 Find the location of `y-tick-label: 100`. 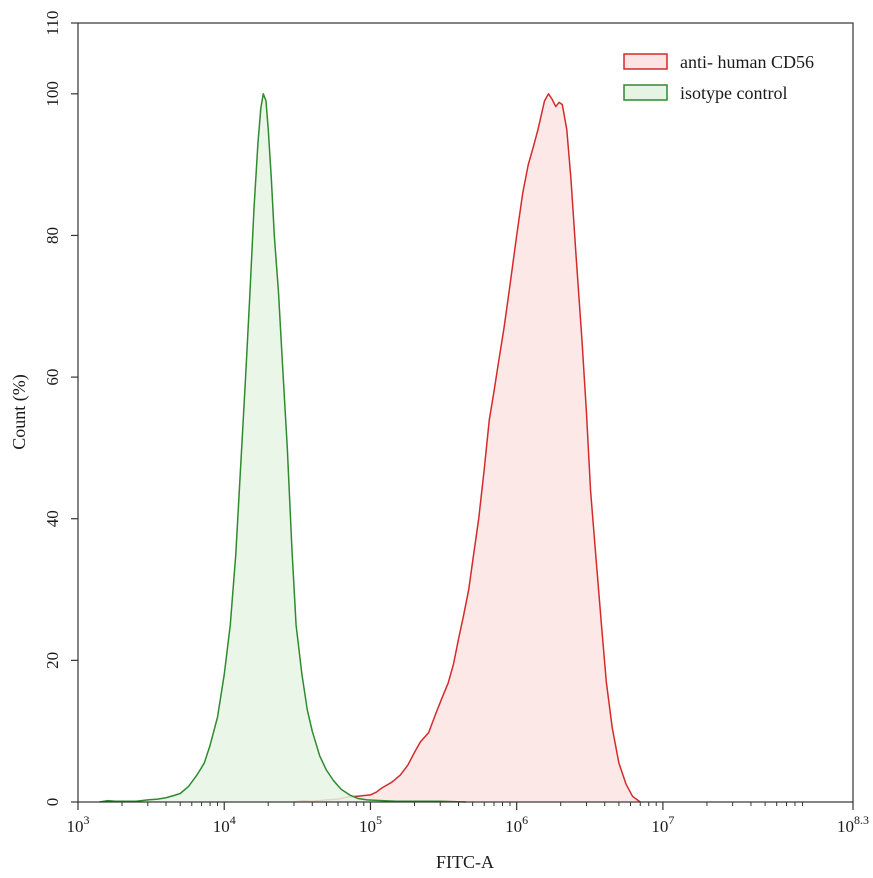

y-tick-label: 100 is located at coordinates (52, 94).